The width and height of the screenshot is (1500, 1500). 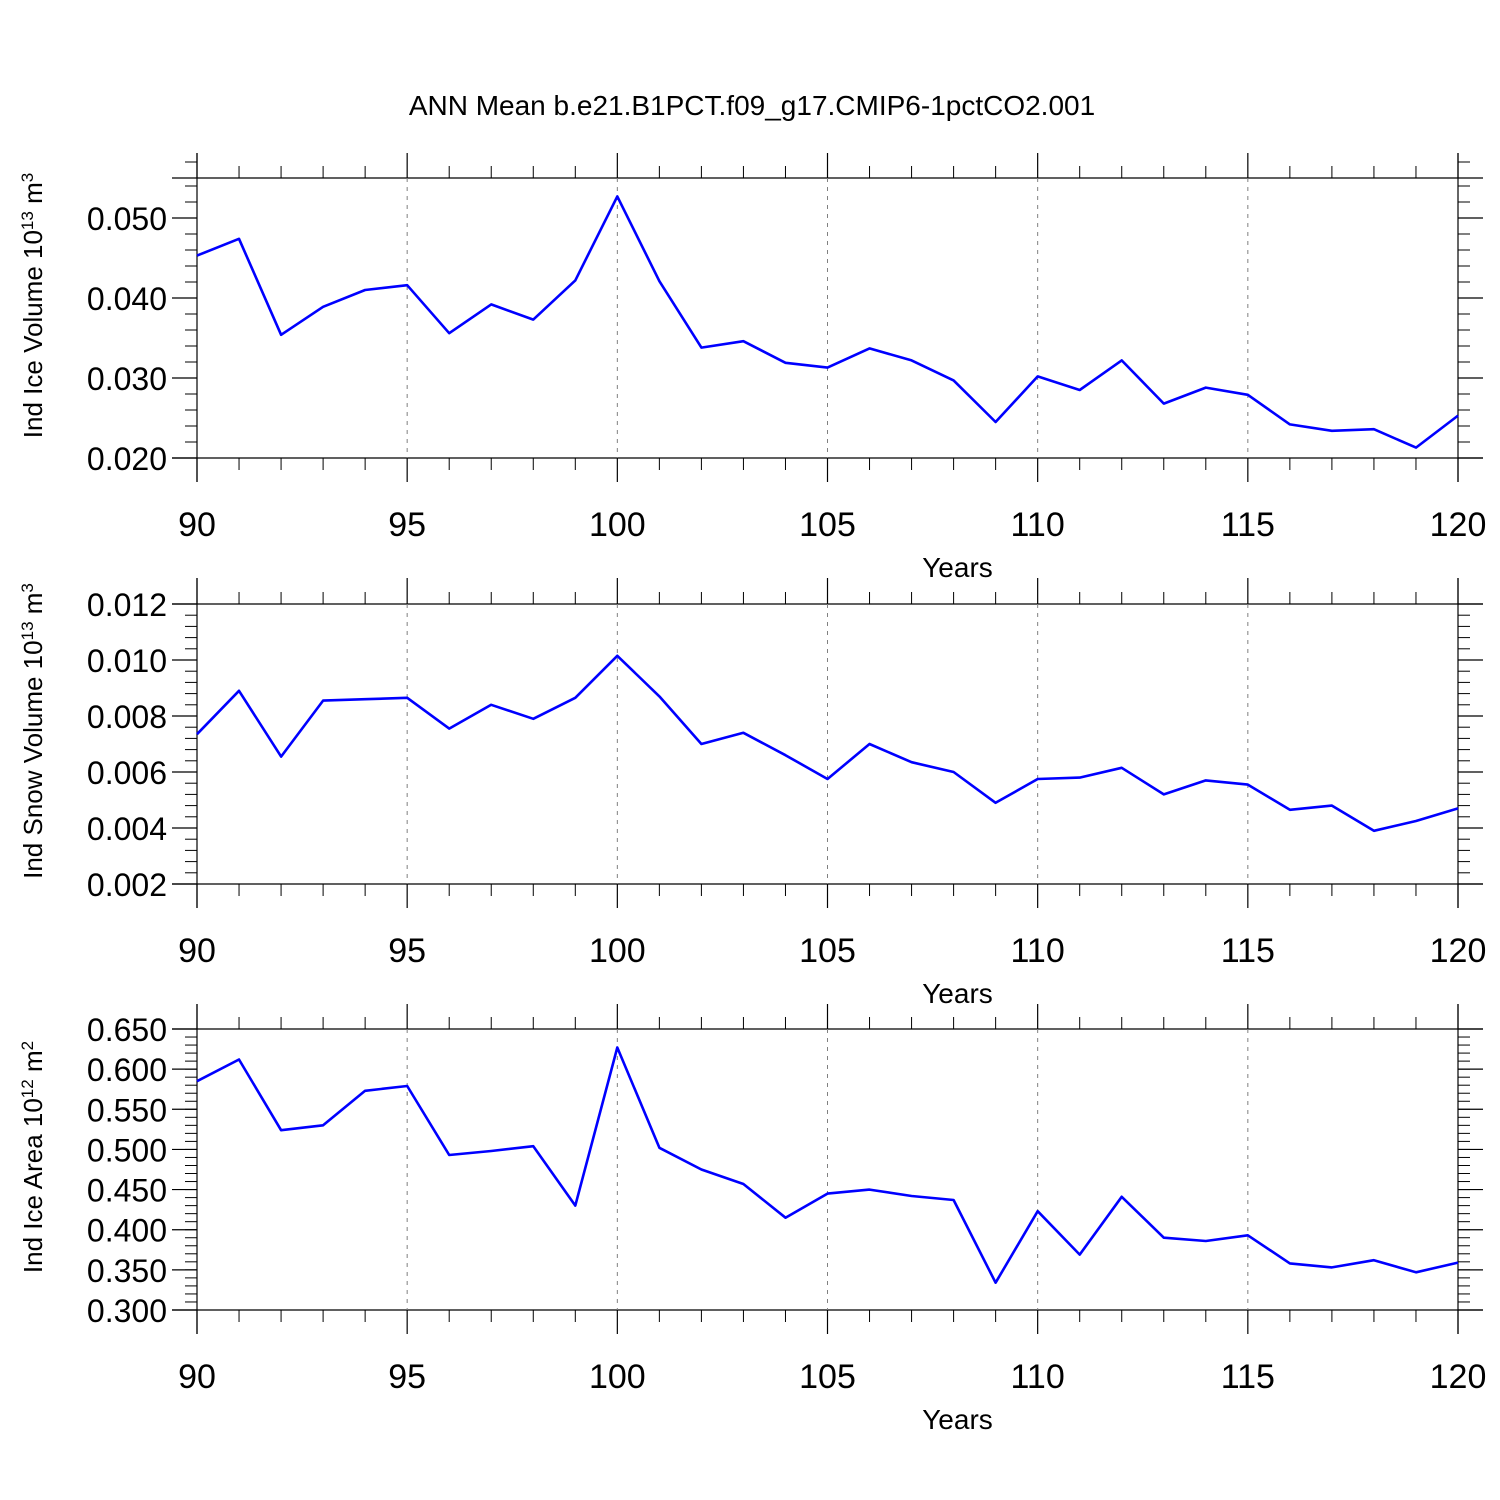 I want to click on y-tick-label: 0.004, so click(x=127, y=829).